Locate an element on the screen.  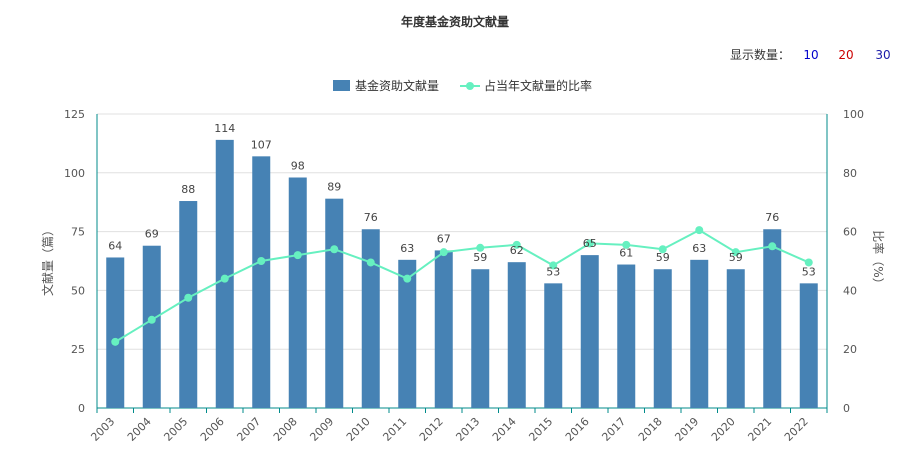
y-tick-label: 125 is located at coordinates (74, 114).